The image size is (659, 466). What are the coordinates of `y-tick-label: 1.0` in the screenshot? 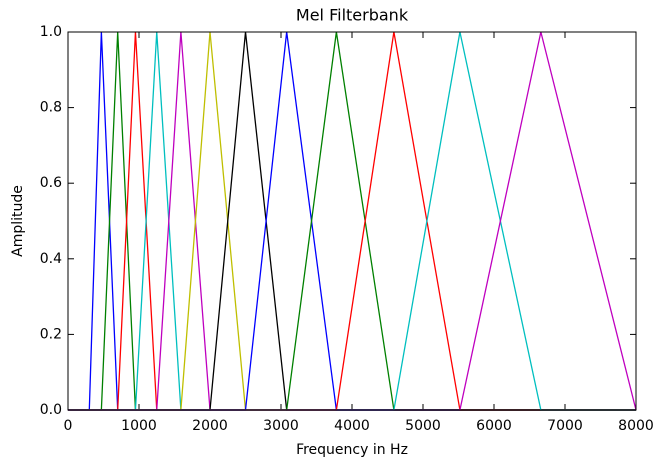 It's located at (51, 32).